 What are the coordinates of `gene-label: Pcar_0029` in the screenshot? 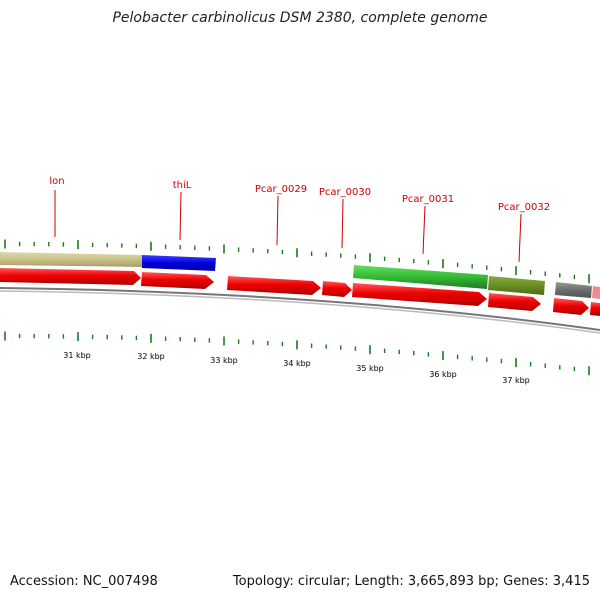 It's located at (281, 189).